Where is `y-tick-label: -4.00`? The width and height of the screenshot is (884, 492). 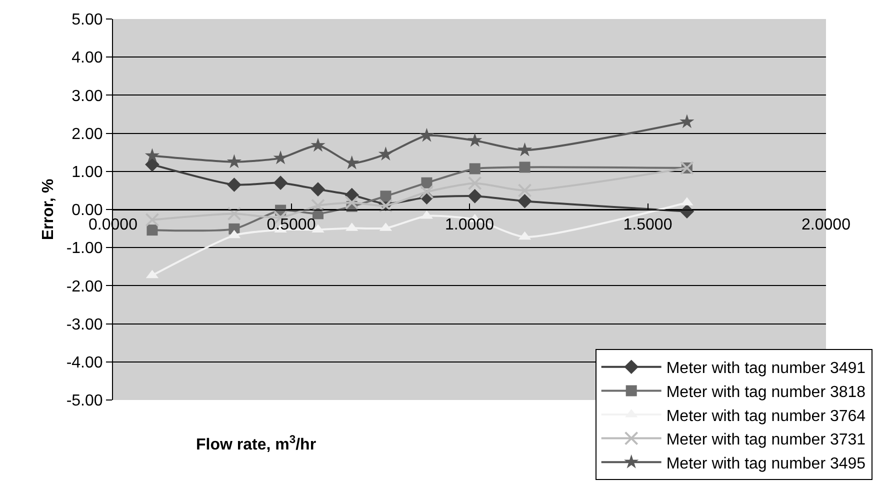
y-tick-label: -4.00 is located at coordinates (84, 363).